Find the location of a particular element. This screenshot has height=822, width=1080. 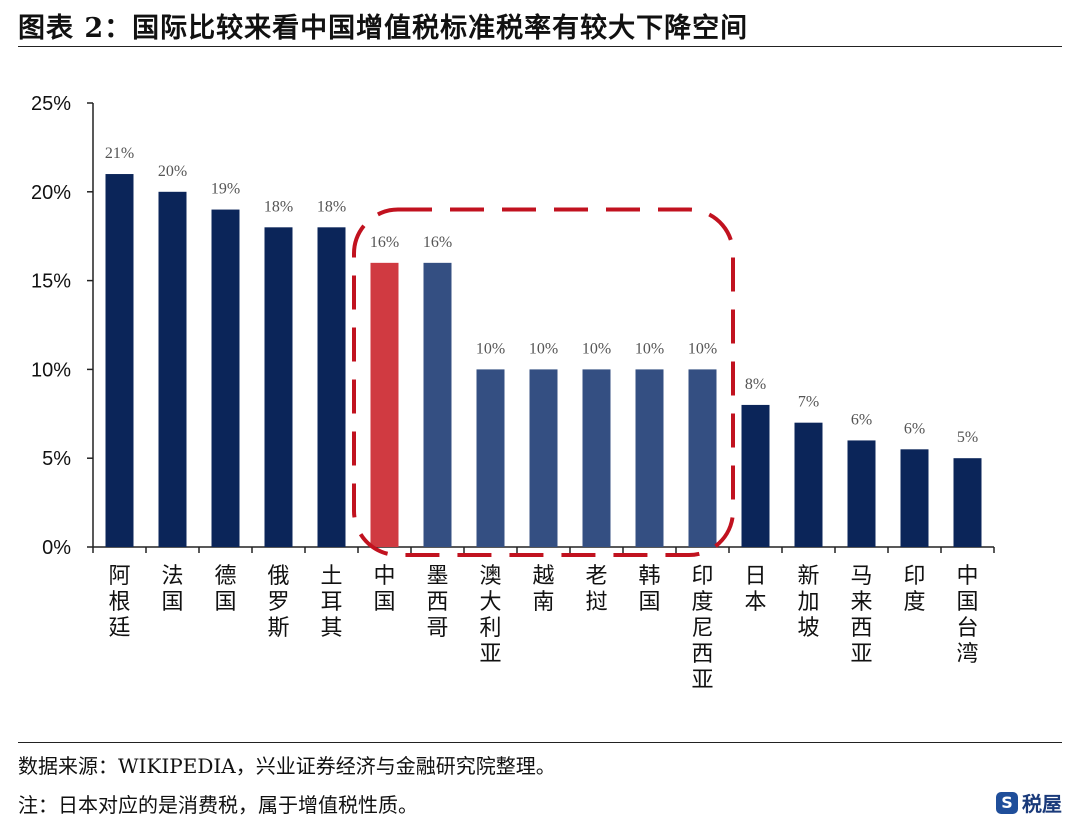

x-category-label: 斯 is located at coordinates (278, 628).